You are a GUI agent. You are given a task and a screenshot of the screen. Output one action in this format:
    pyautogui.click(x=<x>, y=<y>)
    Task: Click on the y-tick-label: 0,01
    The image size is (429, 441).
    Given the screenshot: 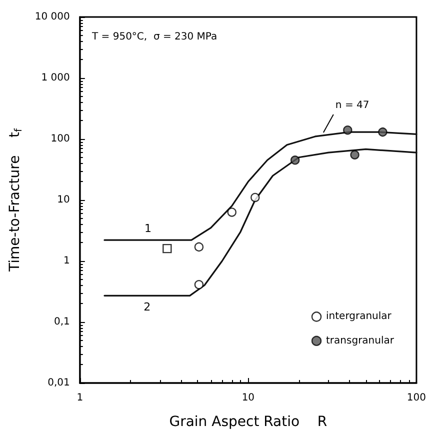 What is the action you would take?
    pyautogui.click(x=59, y=383)
    